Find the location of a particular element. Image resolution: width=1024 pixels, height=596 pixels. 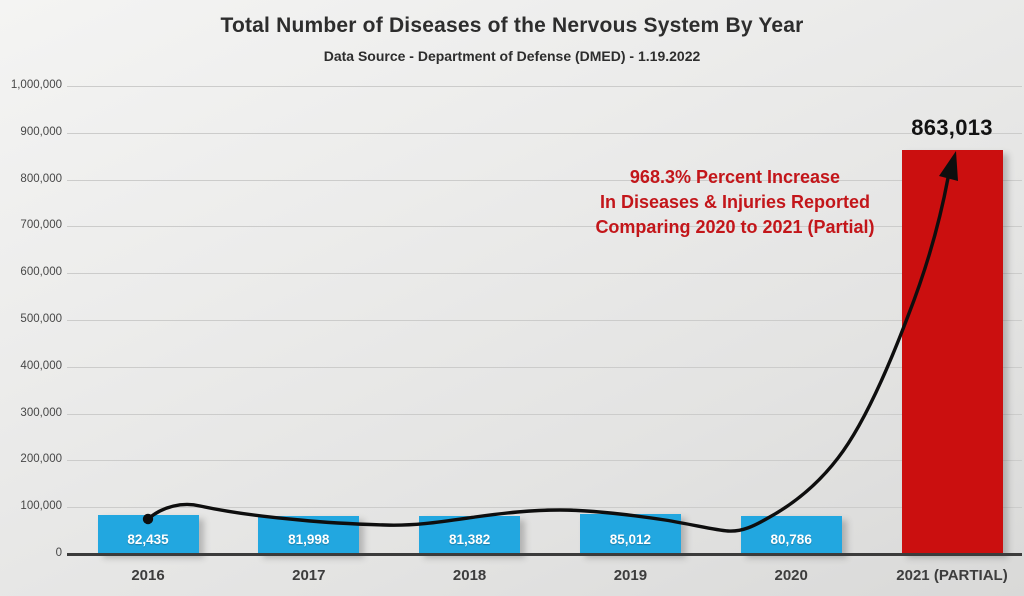

bar-value-label: 81,382 is located at coordinates (469, 539).